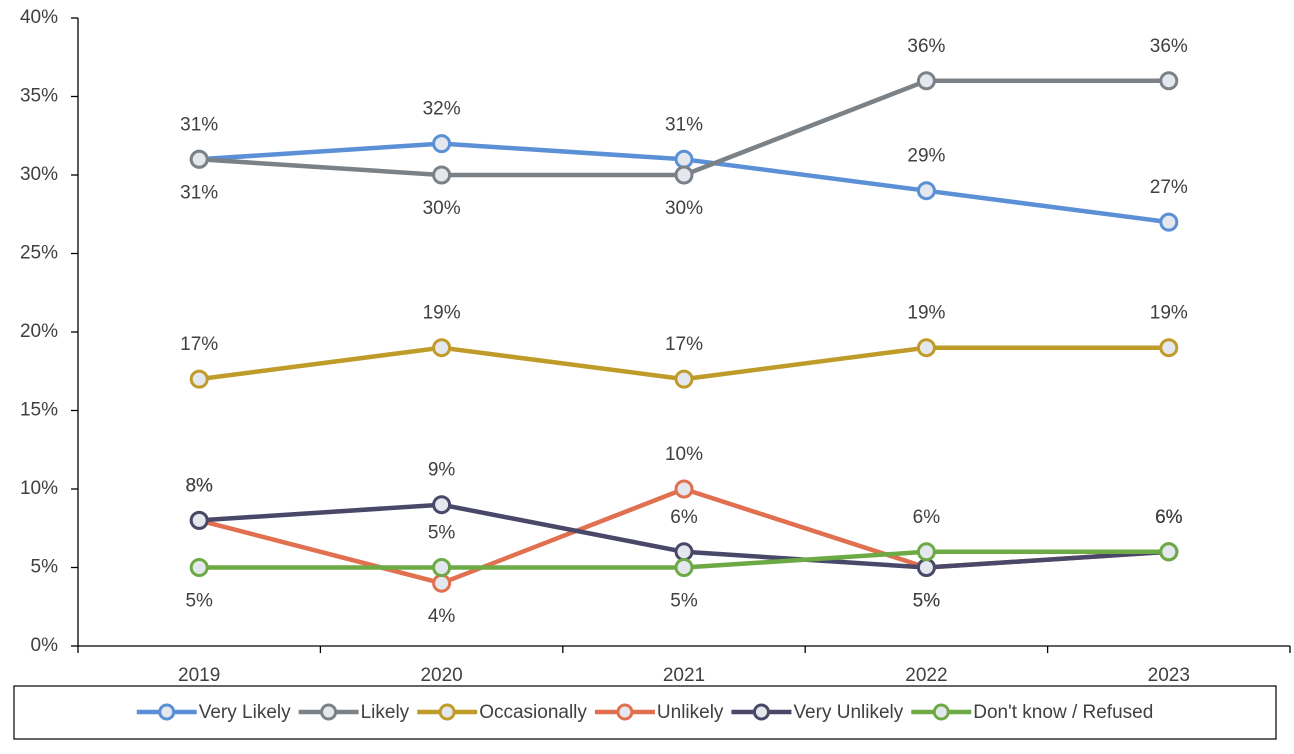 The height and width of the screenshot is (754, 1294). I want to click on y-tick-label: 40%, so click(39, 17).